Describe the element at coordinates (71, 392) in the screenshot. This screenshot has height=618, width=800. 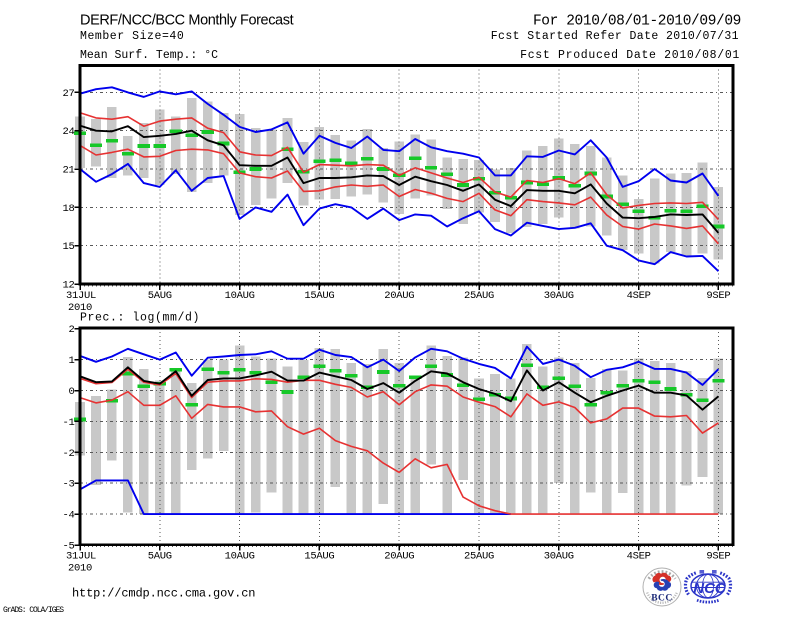
I see `svg-text: 0` at that location.